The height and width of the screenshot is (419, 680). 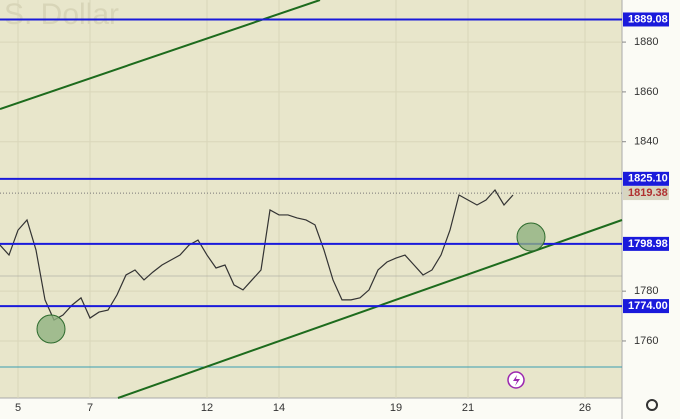 I want to click on x-tick-label: 14, so click(x=279, y=408).